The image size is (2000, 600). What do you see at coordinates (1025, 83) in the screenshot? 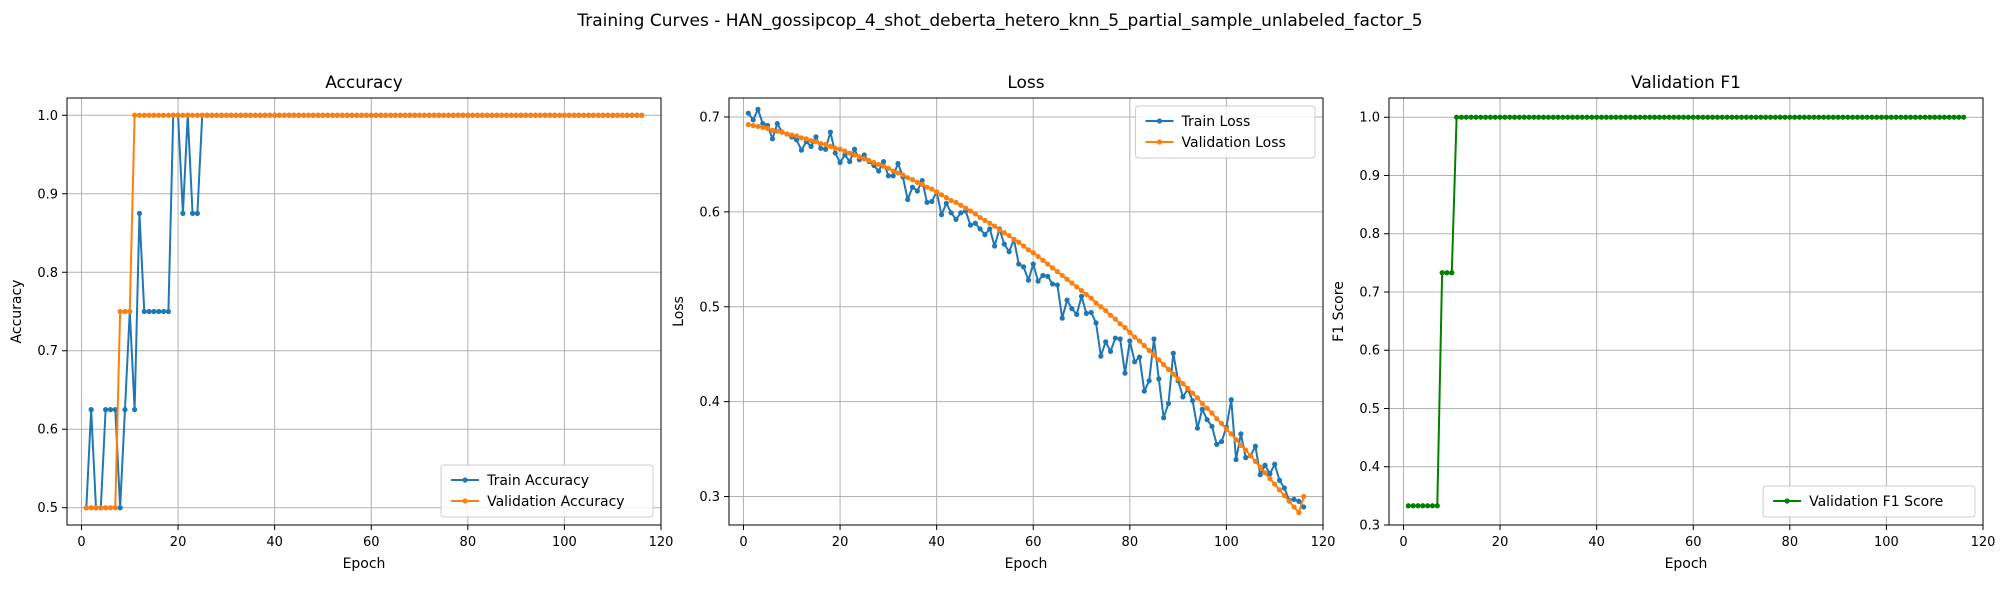
I see `panel-title: Loss` at bounding box center [1025, 83].